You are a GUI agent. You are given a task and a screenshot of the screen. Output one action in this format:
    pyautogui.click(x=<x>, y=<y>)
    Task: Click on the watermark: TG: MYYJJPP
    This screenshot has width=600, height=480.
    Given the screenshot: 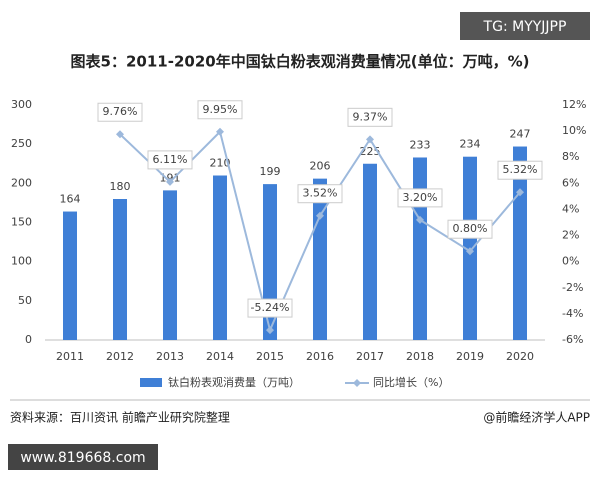 What is the action you would take?
    pyautogui.click(x=525, y=27)
    